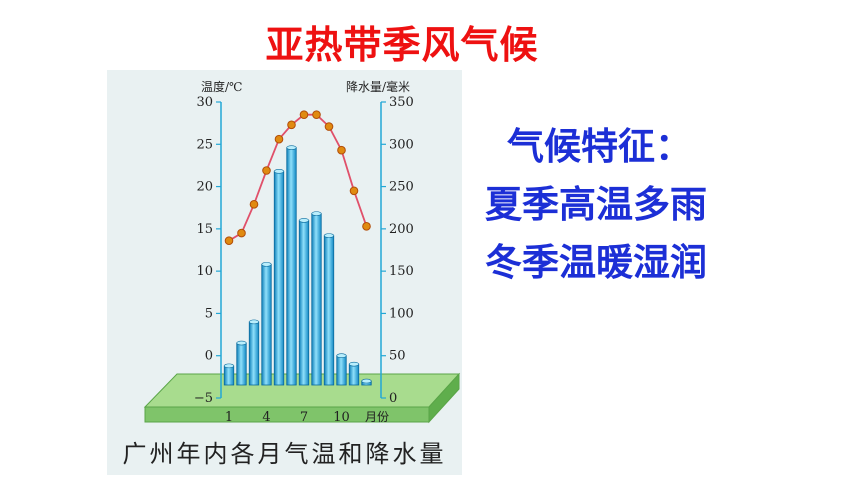 The width and height of the screenshot is (860, 484). I want to click on left-tick-label: 10, so click(204, 271).